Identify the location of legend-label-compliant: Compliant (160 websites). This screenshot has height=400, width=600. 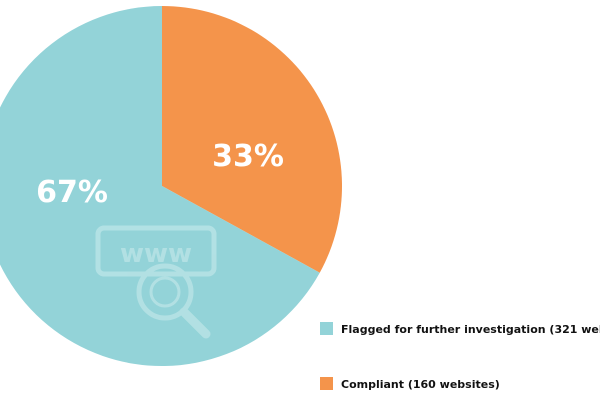
(420, 384).